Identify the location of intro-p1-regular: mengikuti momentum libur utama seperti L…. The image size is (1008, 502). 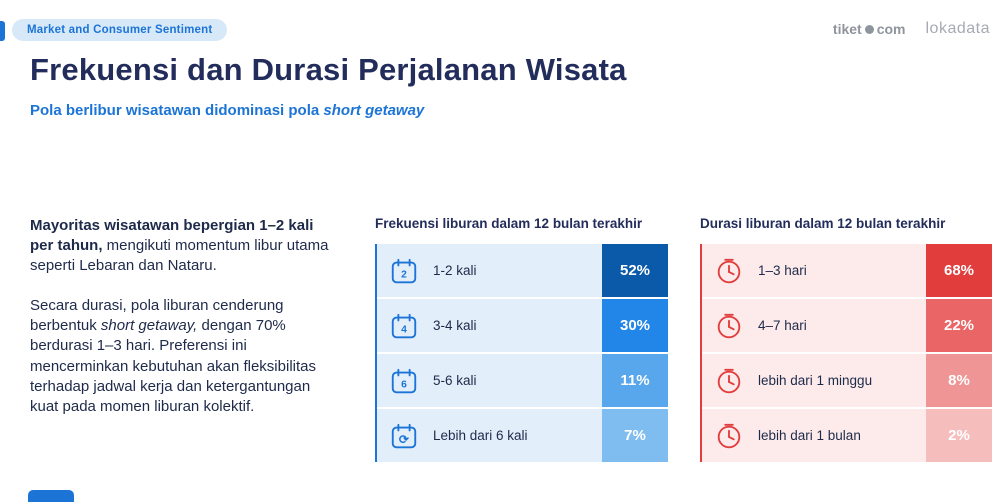
(179, 256).